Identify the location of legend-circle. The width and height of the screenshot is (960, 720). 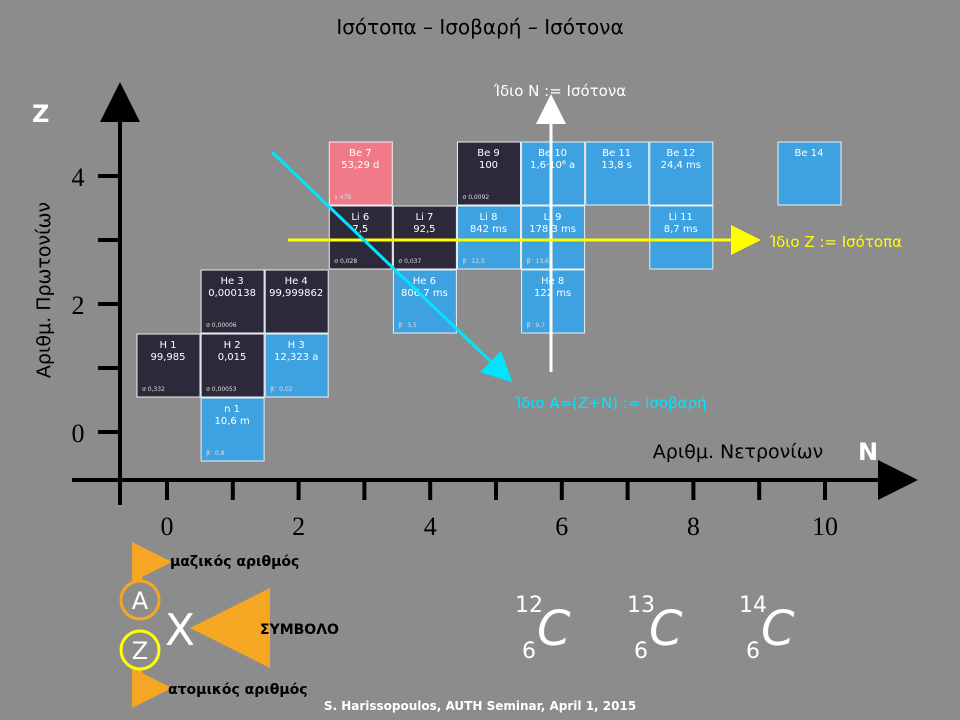
(140, 600).